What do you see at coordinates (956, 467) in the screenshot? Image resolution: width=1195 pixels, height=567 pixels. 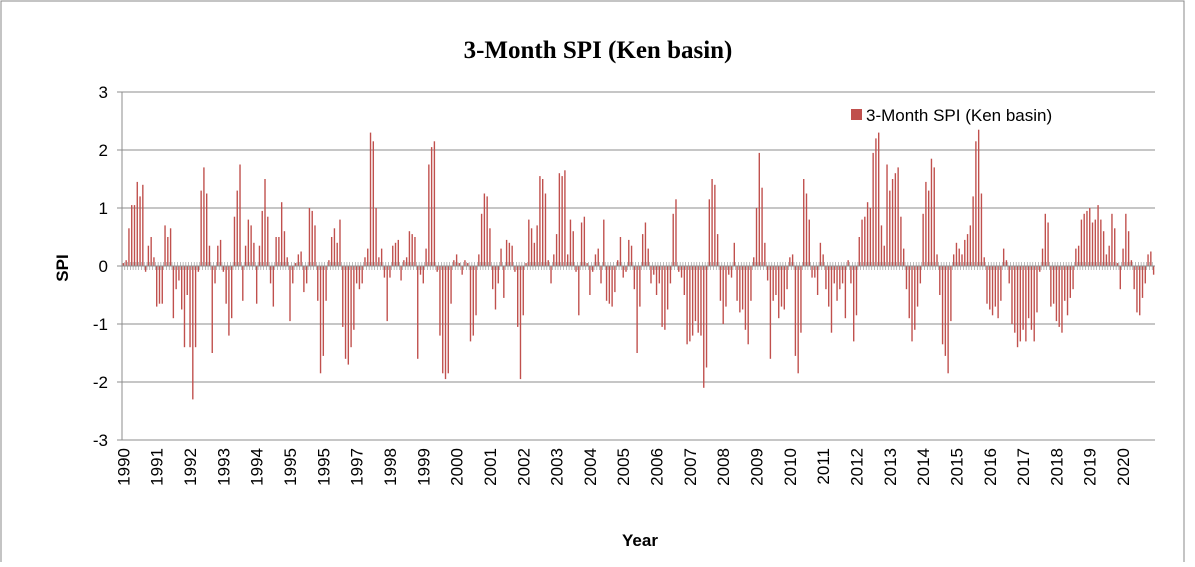 I see `x-tick-label: 2015` at bounding box center [956, 467].